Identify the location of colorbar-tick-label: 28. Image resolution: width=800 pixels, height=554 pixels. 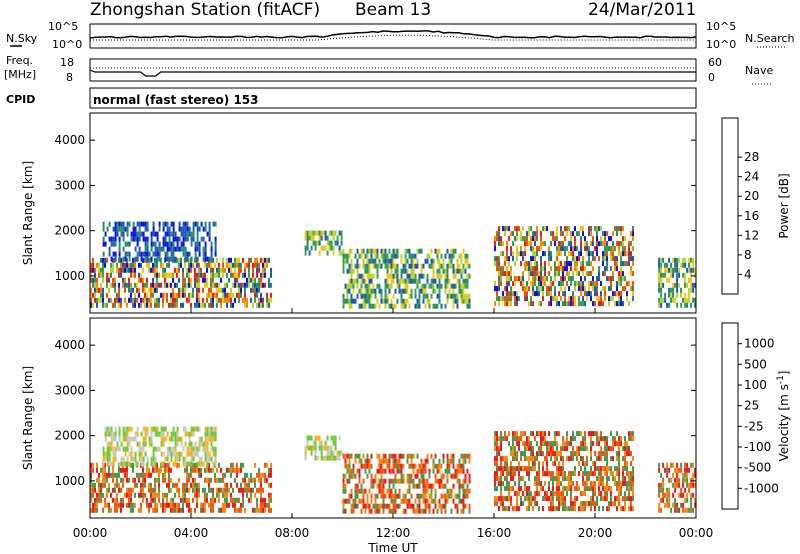
(751, 157).